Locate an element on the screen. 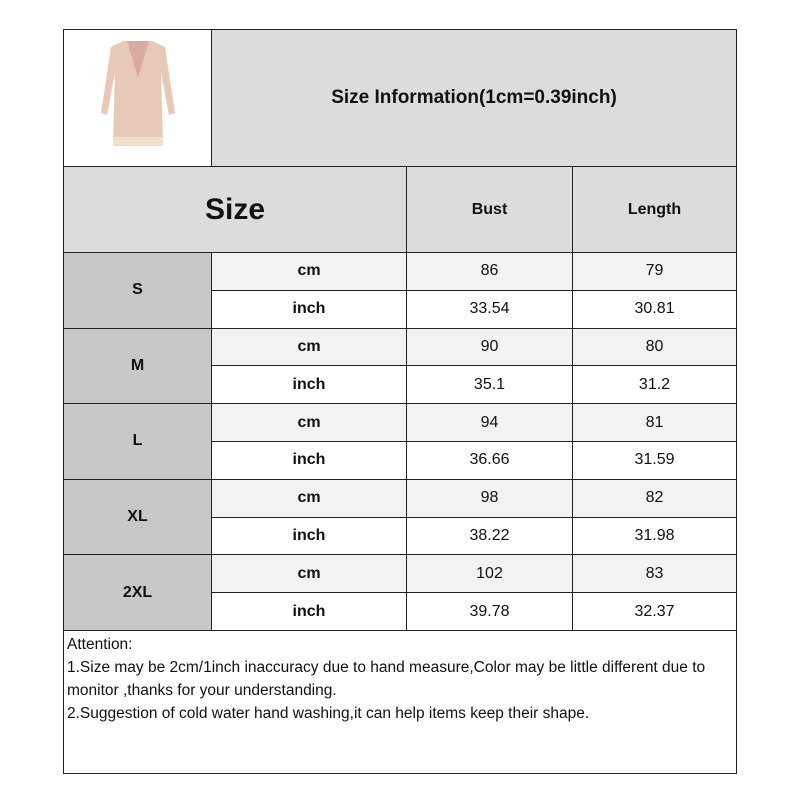 The image size is (800, 800). length-value: 79 is located at coordinates (654, 271).